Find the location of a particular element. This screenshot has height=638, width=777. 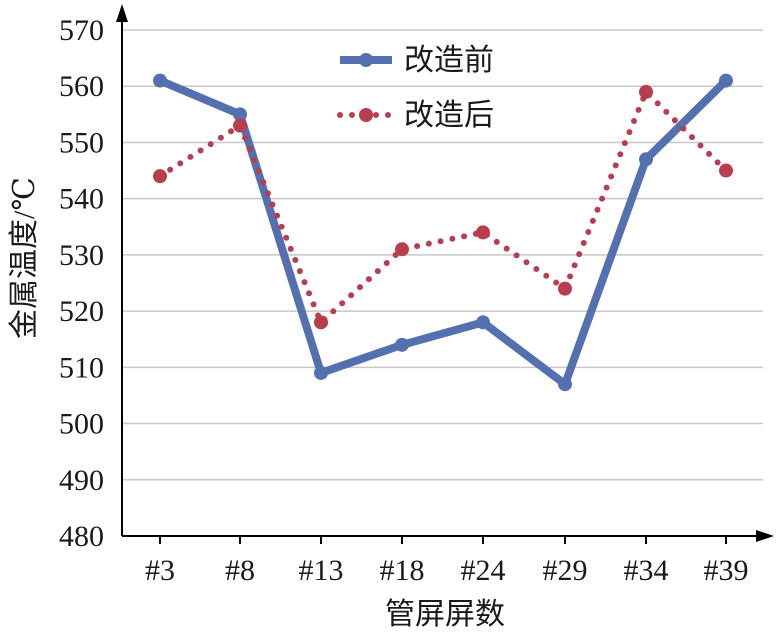

y-tick-labels: 480 490 500 510 520 530 540 550 560 570 is located at coordinates (81, 283).